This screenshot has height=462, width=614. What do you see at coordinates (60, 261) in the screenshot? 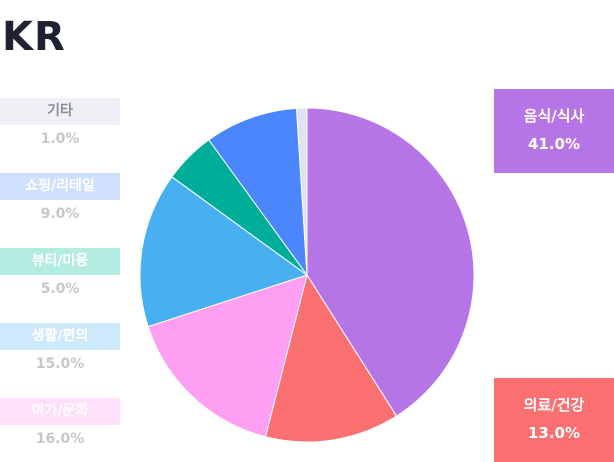
I see `legend-label-beauty: 뷰티/미용` at bounding box center [60, 261].